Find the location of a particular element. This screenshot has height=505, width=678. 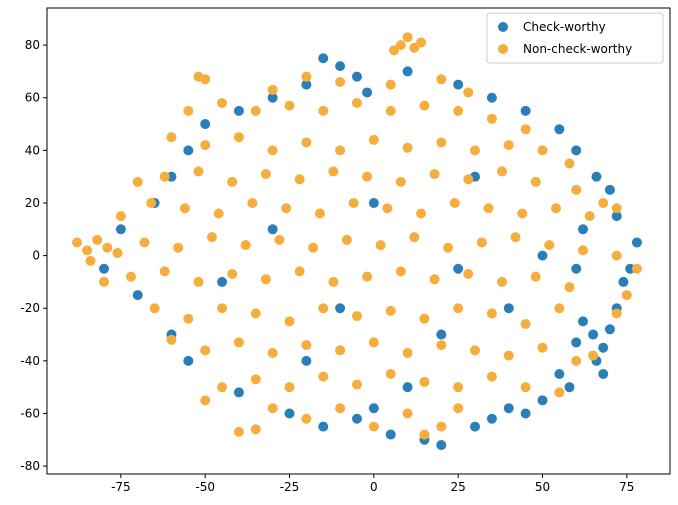

y-tick-label: -80 is located at coordinates (30, 466).